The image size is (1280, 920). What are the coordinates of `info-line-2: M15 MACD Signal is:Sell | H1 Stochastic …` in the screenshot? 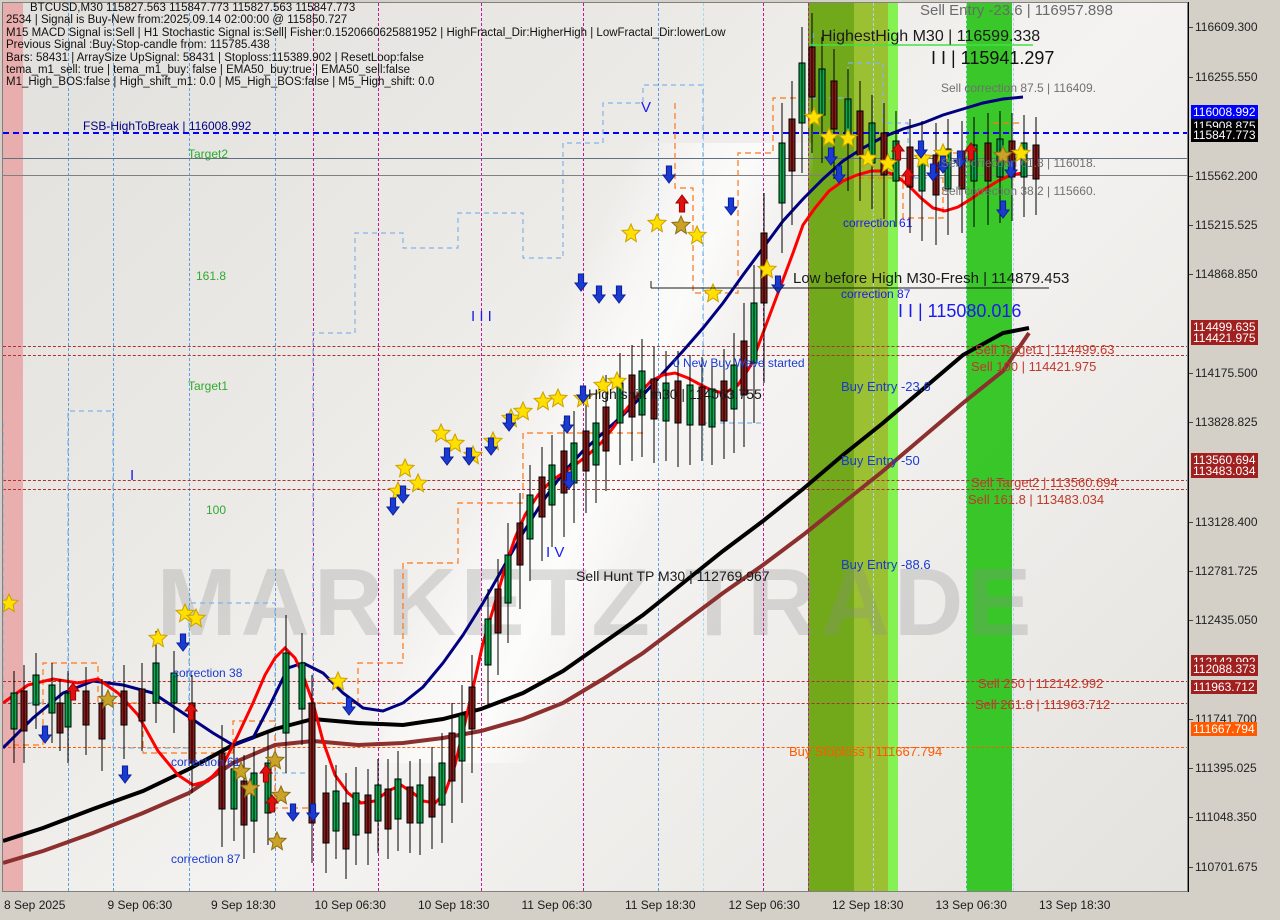 It's located at (366, 32).